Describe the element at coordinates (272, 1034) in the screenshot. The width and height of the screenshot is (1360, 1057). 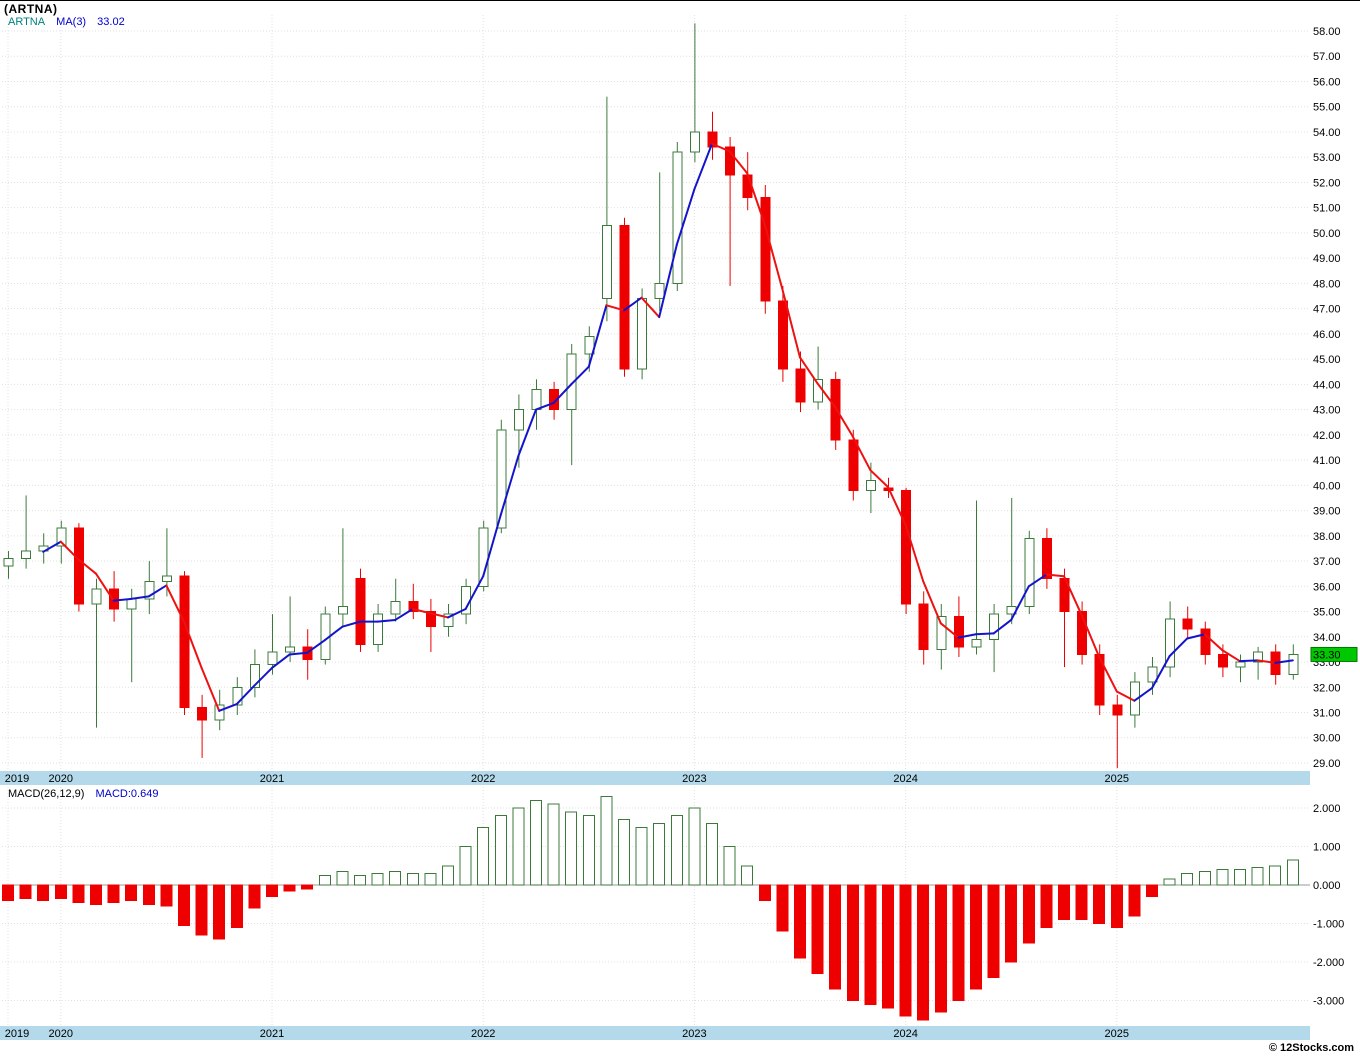
I see `year-label: 2021` at that location.